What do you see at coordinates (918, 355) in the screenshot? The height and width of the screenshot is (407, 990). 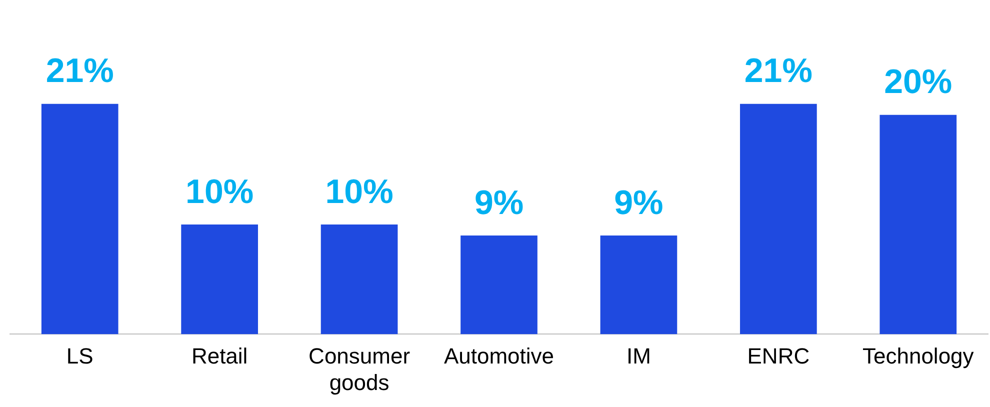 I see `x-tick-label: Technology` at bounding box center [918, 355].